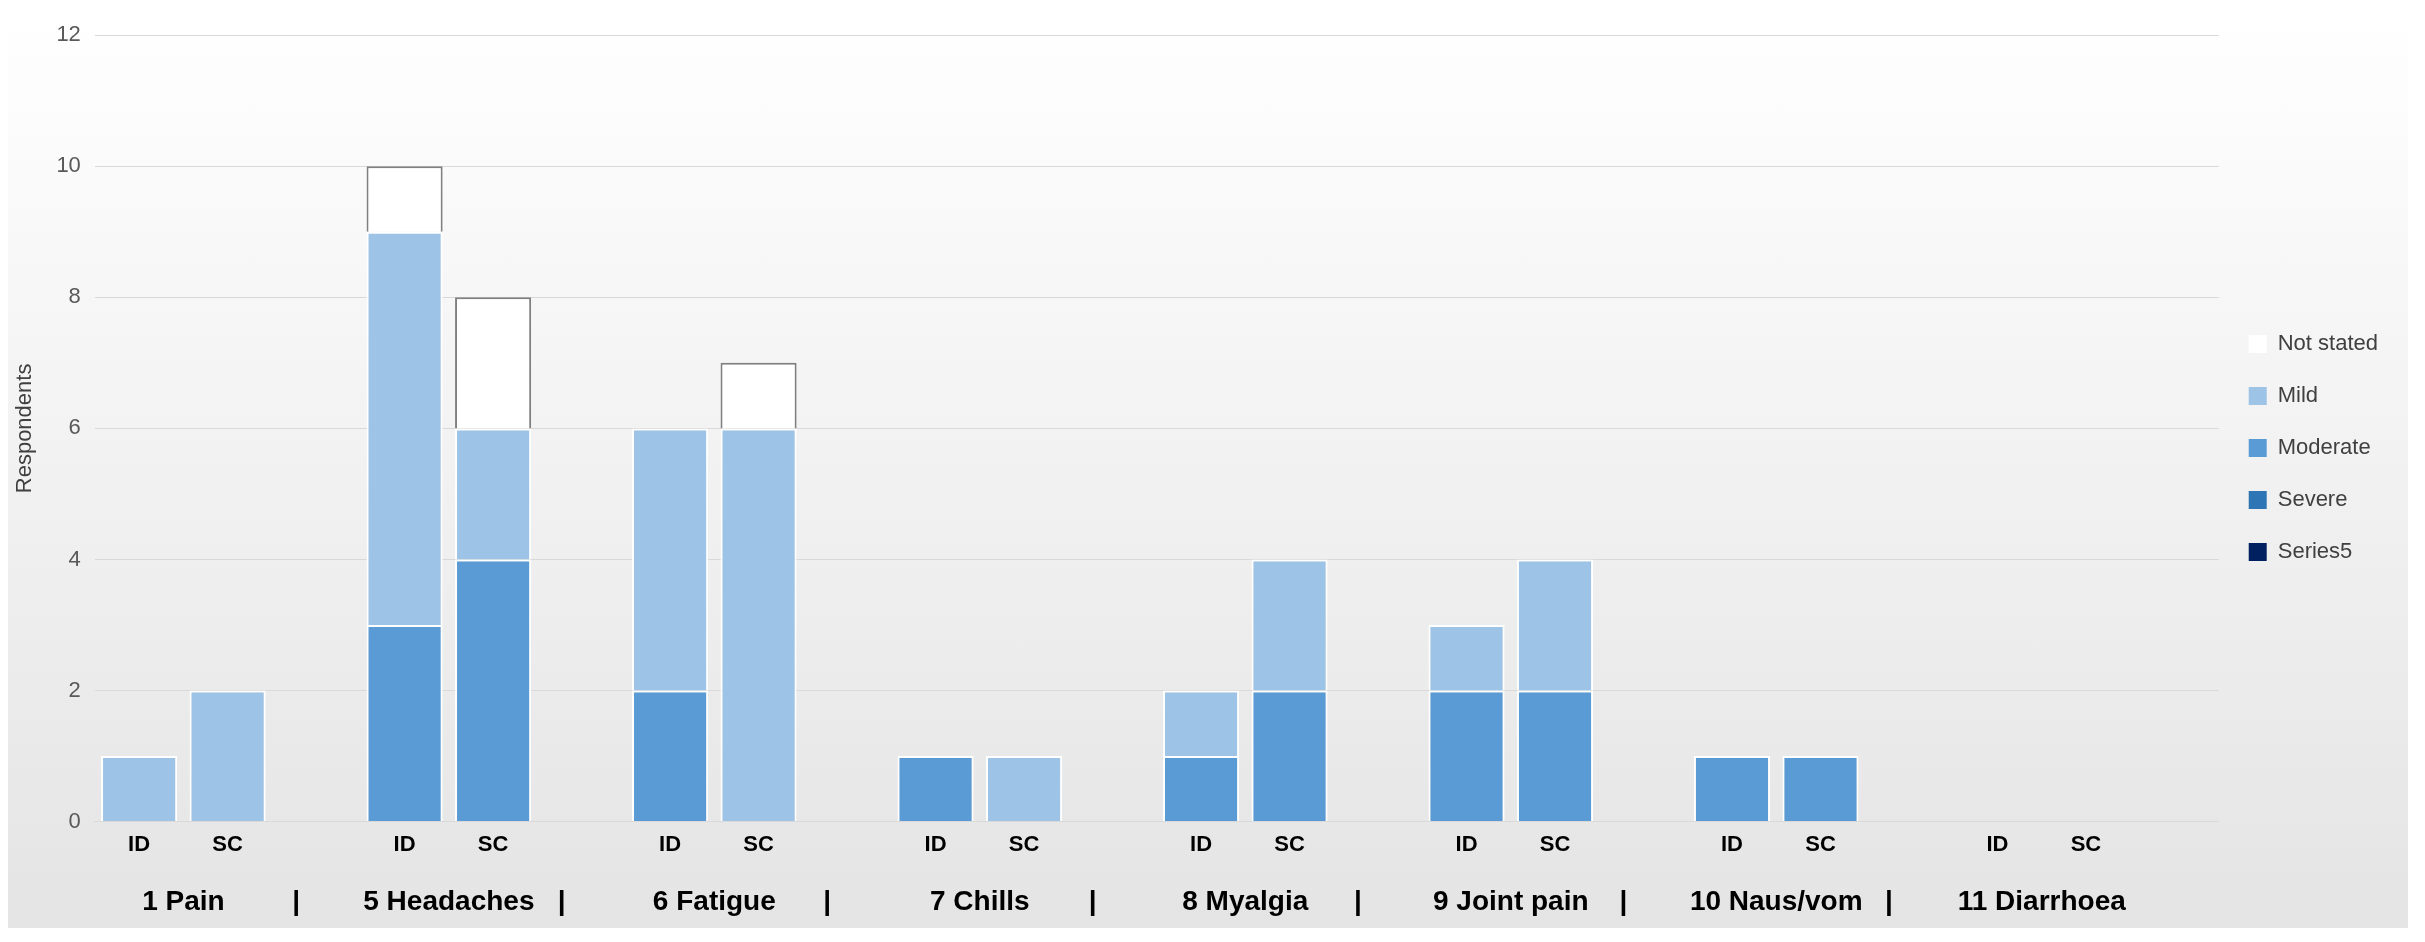 The image size is (2425, 942). Describe the element at coordinates (74, 689) in the screenshot. I see `y-tick-label: 2` at that location.